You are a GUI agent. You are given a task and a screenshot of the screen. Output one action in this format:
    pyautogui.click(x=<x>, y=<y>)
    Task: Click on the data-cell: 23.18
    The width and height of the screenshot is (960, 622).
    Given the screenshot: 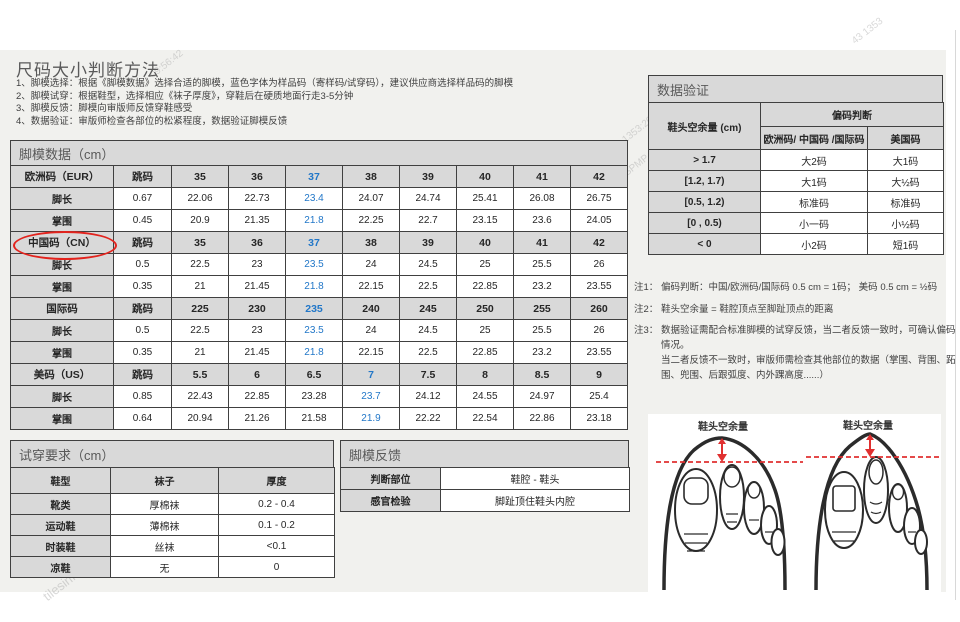 What is the action you would take?
    pyautogui.click(x=599, y=418)
    